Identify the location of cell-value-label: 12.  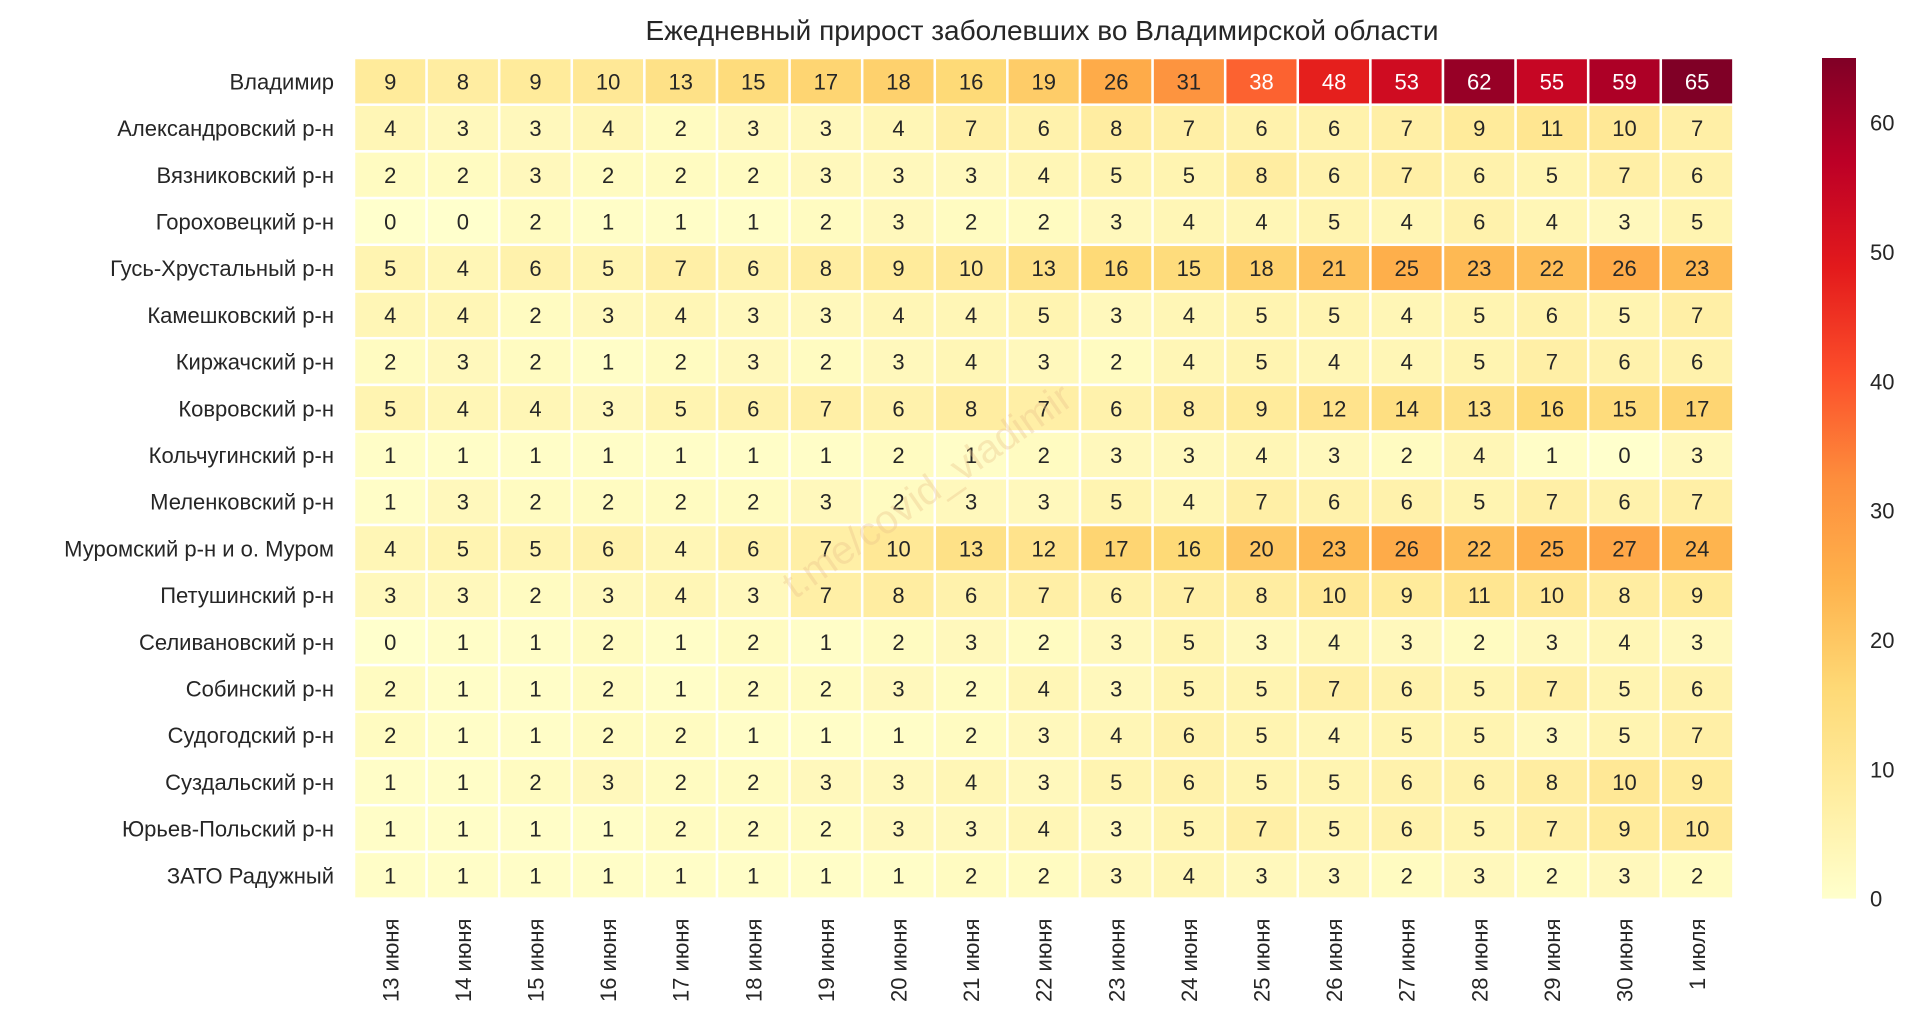
(1043, 548).